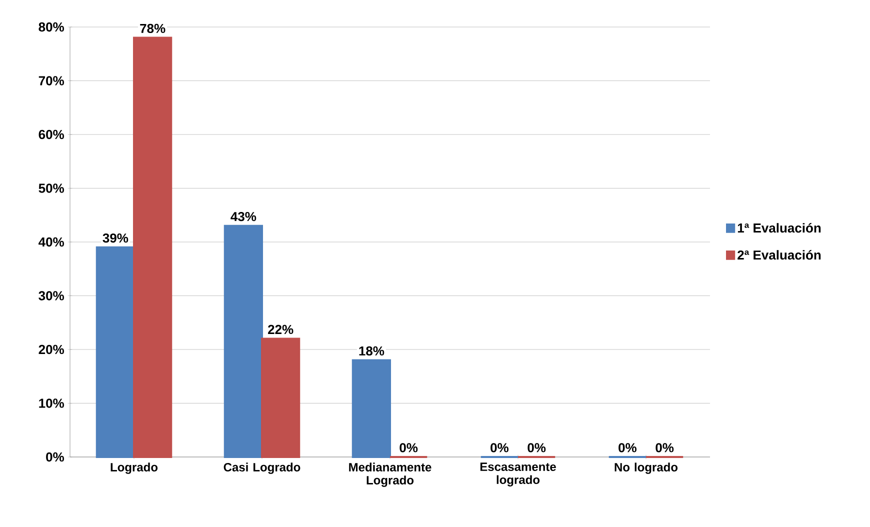 The image size is (870, 527). I want to click on y-tick-label: 70%, so click(51, 81).